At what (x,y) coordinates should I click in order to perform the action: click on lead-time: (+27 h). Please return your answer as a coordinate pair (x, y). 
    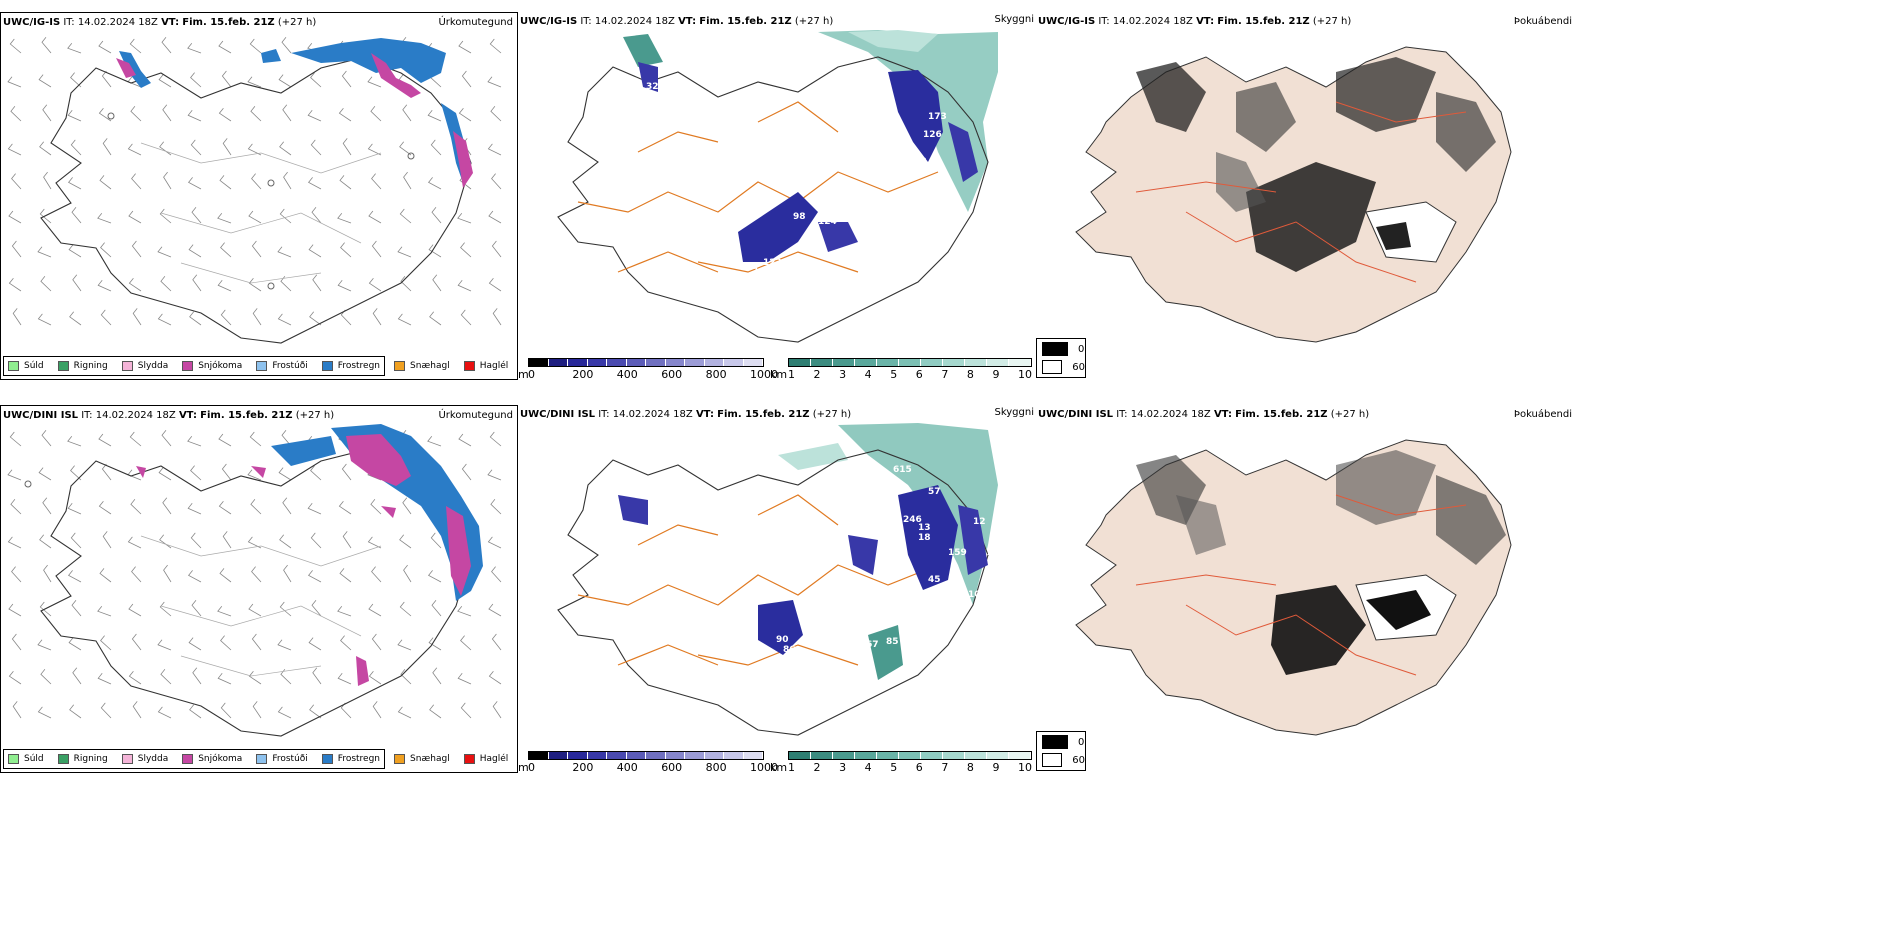
    Looking at the image, I should click on (315, 415).